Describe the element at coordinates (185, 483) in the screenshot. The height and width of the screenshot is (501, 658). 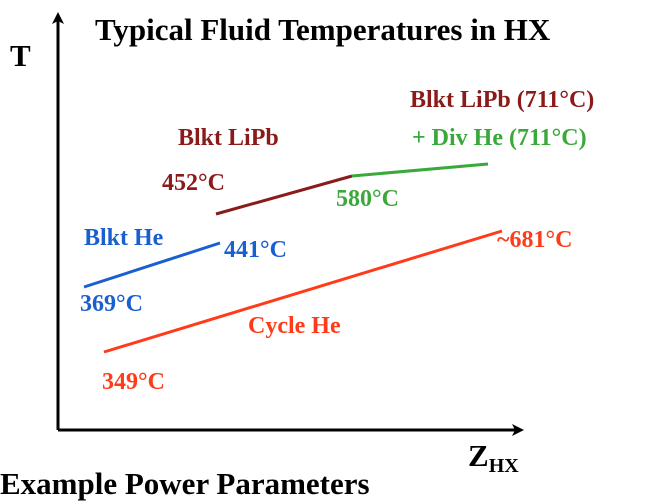
I see `footer-text: Example Power Parameters` at that location.